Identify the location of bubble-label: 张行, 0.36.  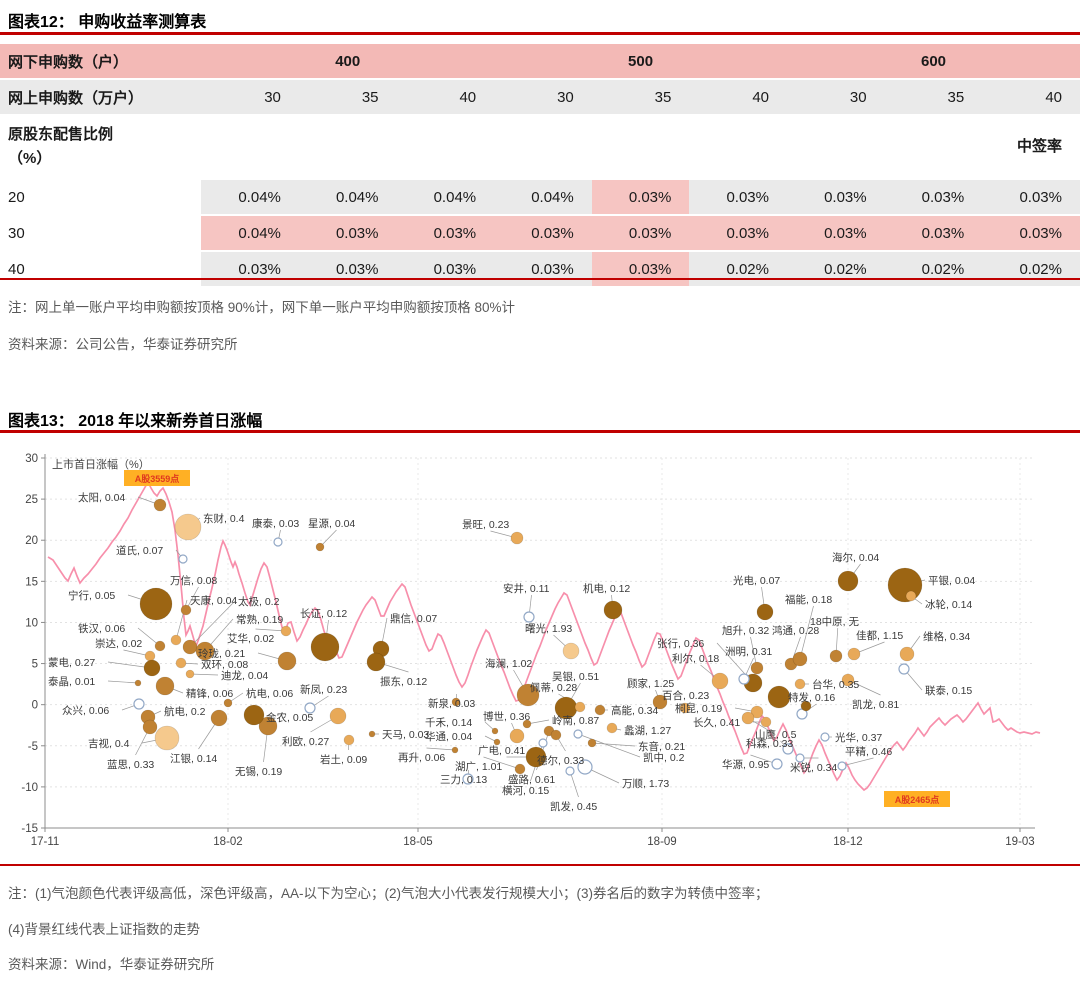
(680, 643).